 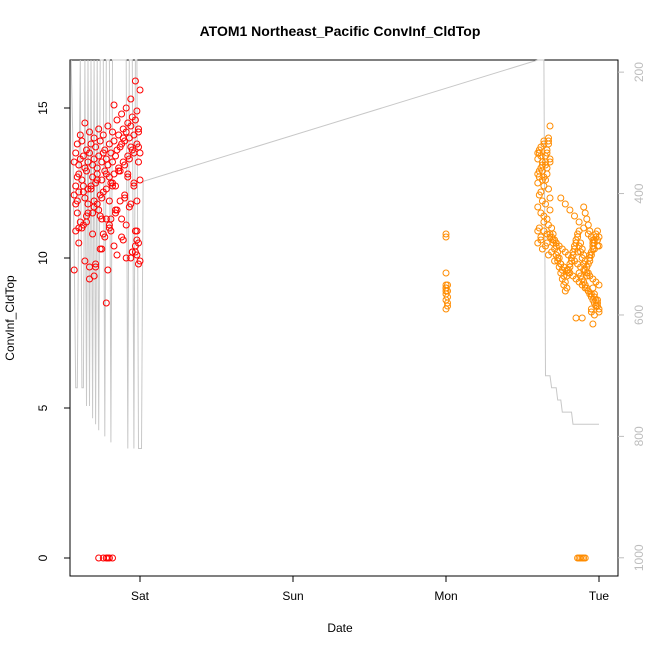 What do you see at coordinates (107, 319) in the screenshot?
I see `series-1-points` at bounding box center [107, 319].